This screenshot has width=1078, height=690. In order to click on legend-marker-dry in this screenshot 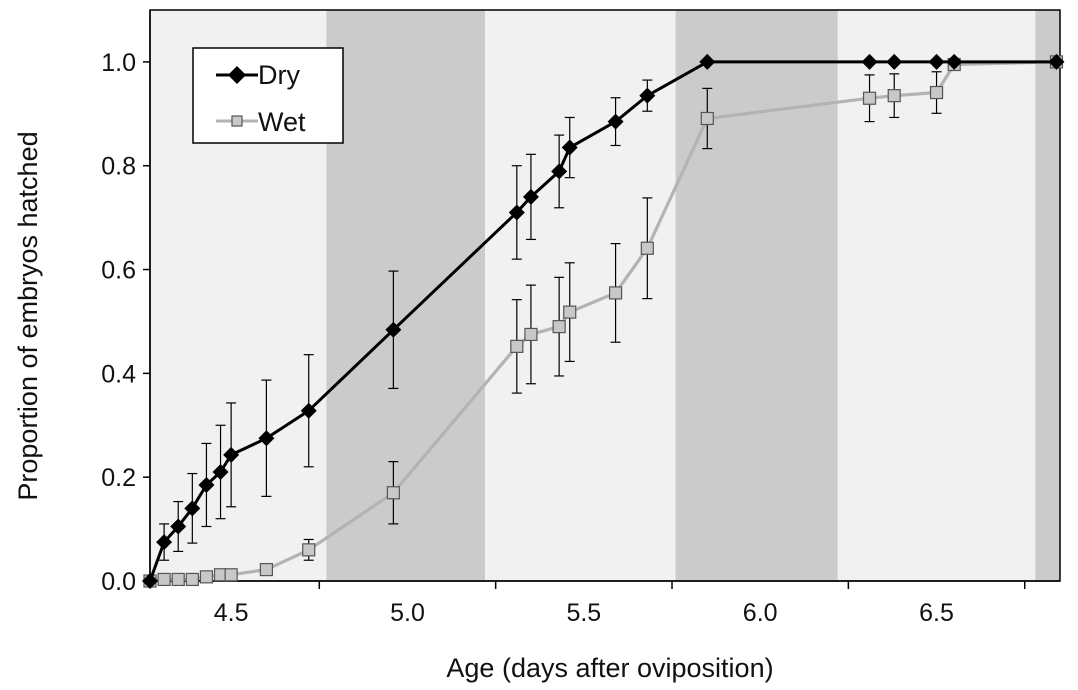, I will do `click(237, 75)`.